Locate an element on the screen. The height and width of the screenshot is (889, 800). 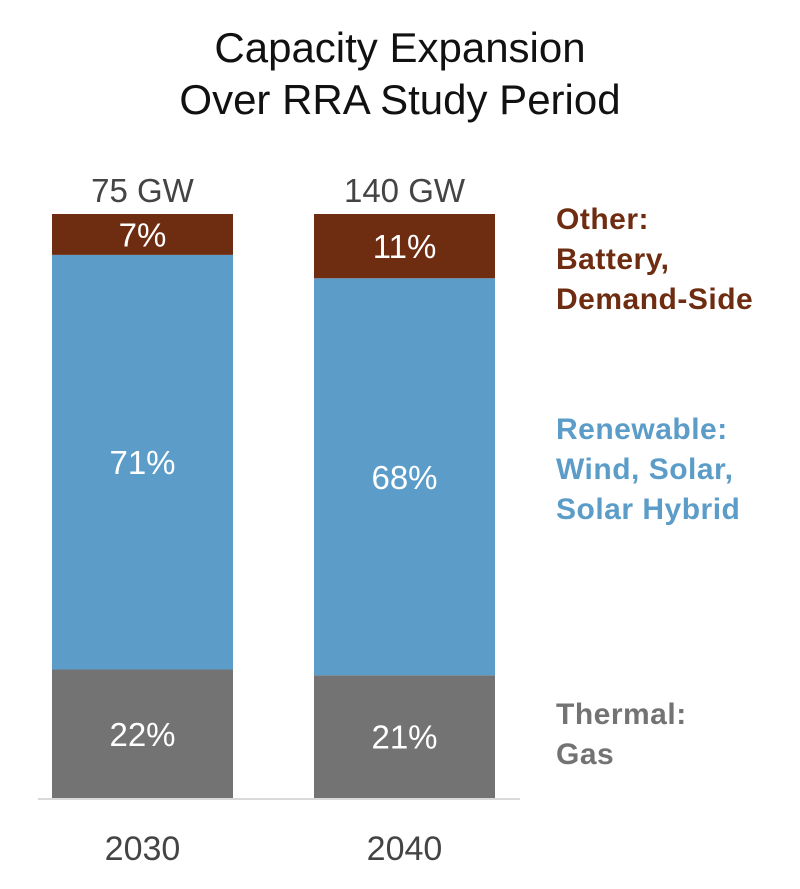
legend-entry-line: Gas is located at coordinates (585, 754).